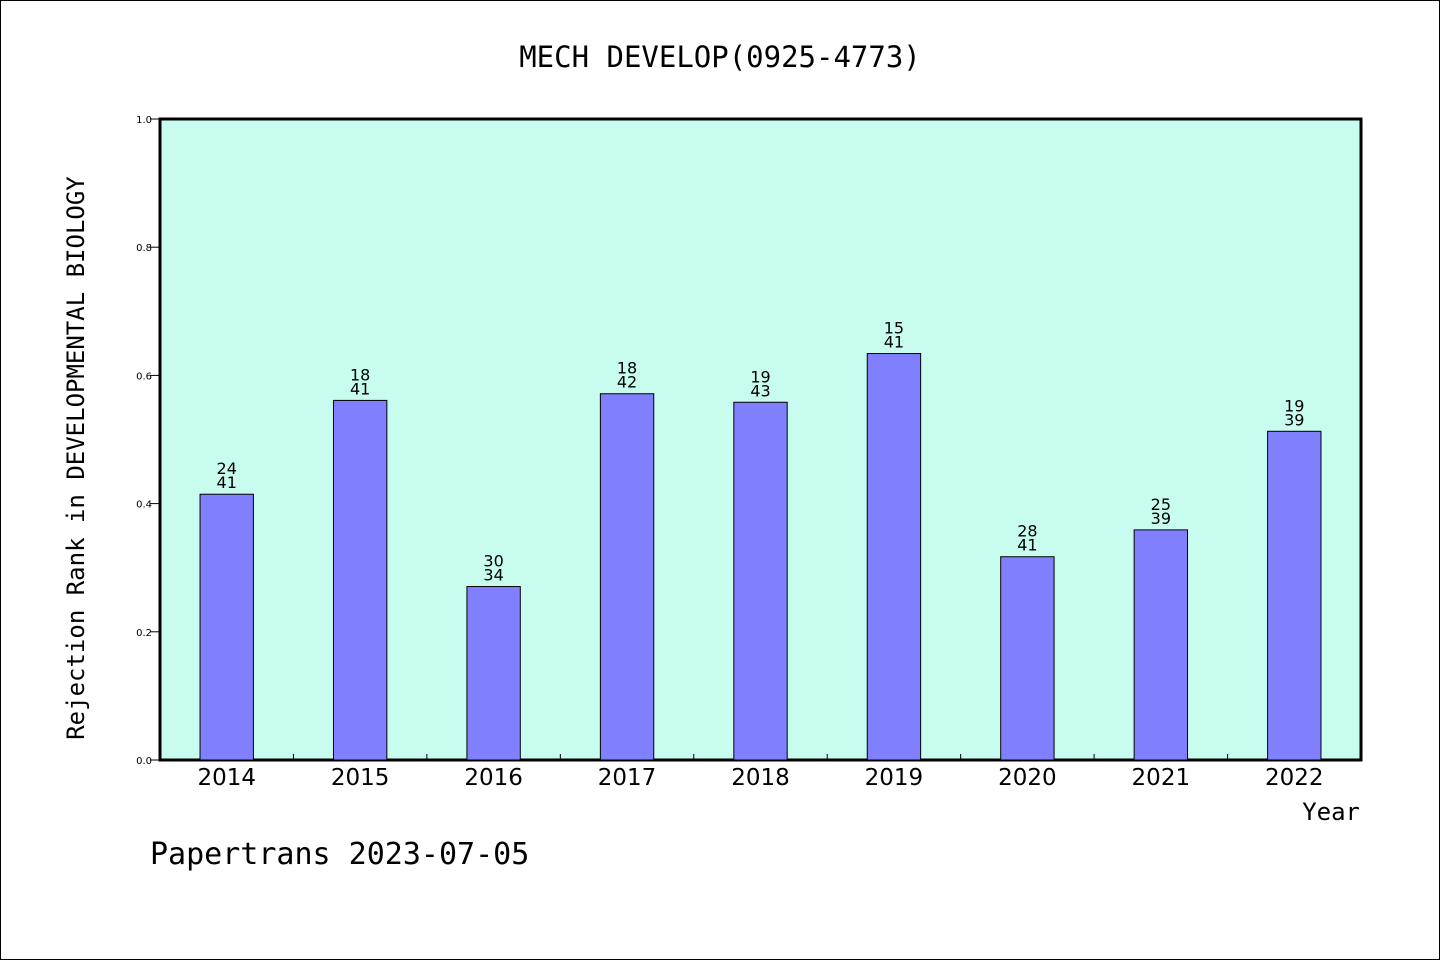 This screenshot has height=960, width=1440. What do you see at coordinates (493, 778) in the screenshot?
I see `x-tick-label: 2016` at bounding box center [493, 778].